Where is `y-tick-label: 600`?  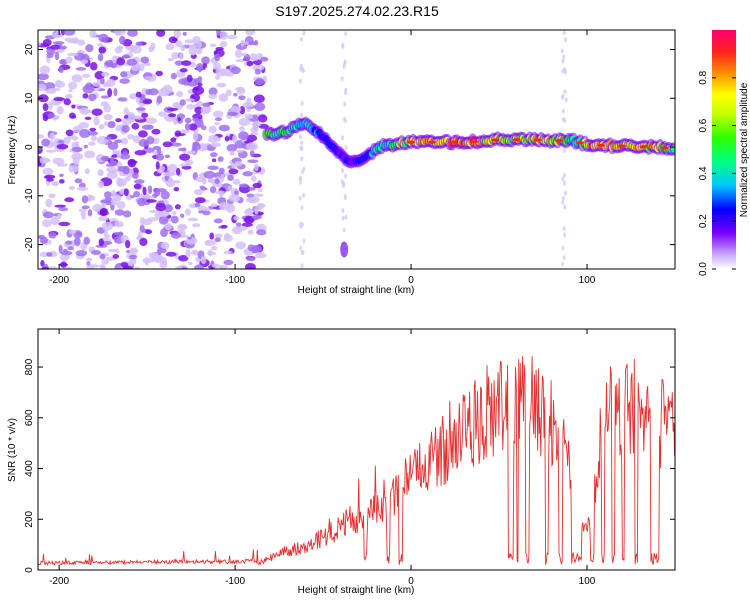
y-tick-label: 600 is located at coordinates (29, 417).